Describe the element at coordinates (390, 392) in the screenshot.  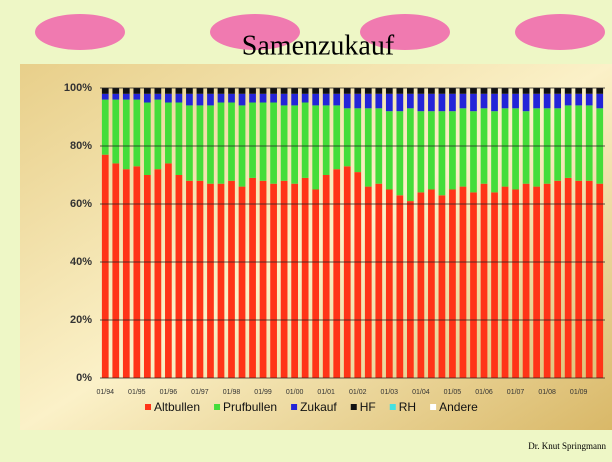
I see `x-tick-label: 01/03` at that location.